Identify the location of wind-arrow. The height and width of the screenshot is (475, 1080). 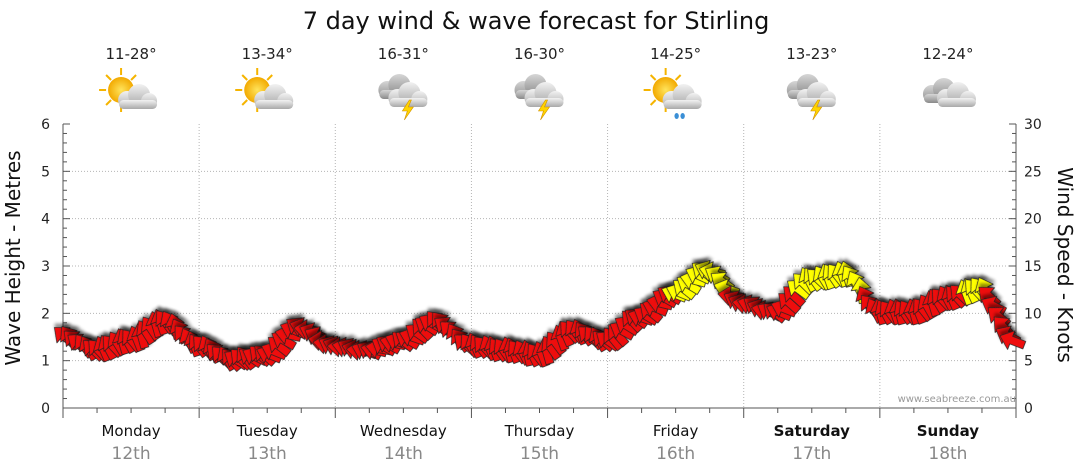
(1013, 340).